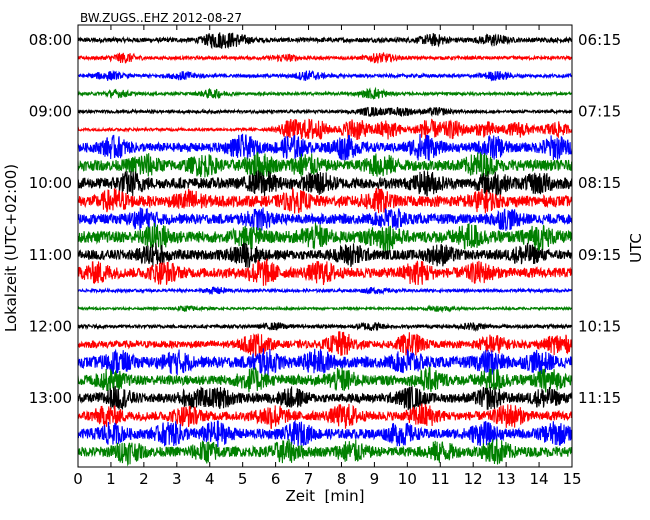  Describe the element at coordinates (111, 479) in the screenshot. I see `x-tick-label: 1` at that location.